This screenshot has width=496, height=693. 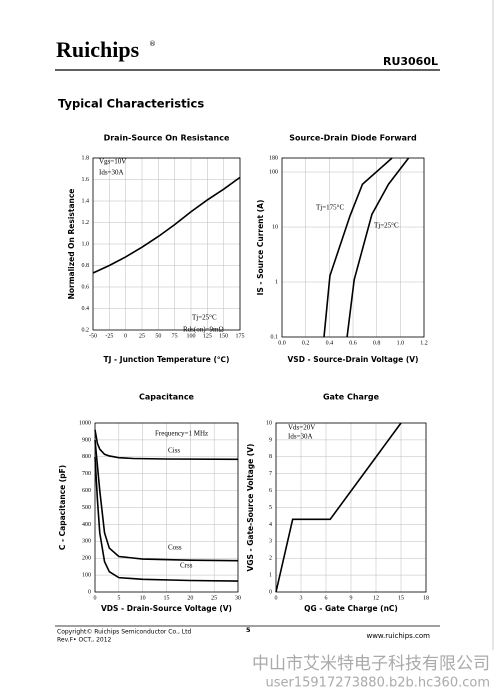 What do you see at coordinates (86, 474) in the screenshot?
I see `y-tick-label: 700` at bounding box center [86, 474].